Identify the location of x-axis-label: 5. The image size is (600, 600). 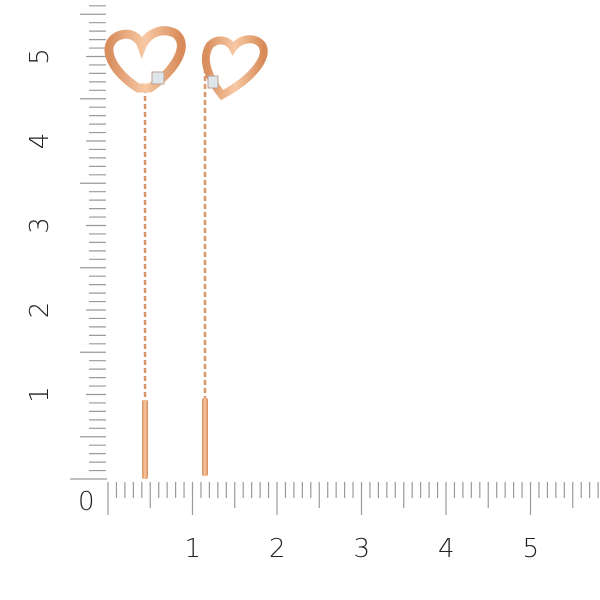
(531, 549).